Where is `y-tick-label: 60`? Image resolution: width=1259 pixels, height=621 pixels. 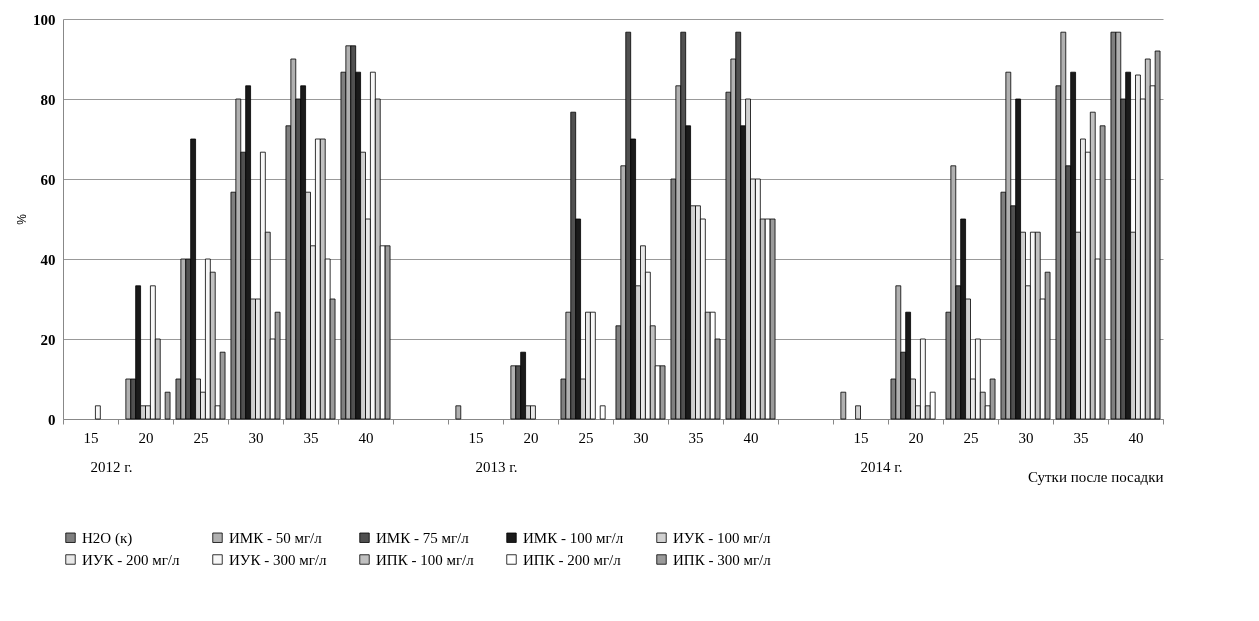 y-tick-label: 60 is located at coordinates (48, 179).